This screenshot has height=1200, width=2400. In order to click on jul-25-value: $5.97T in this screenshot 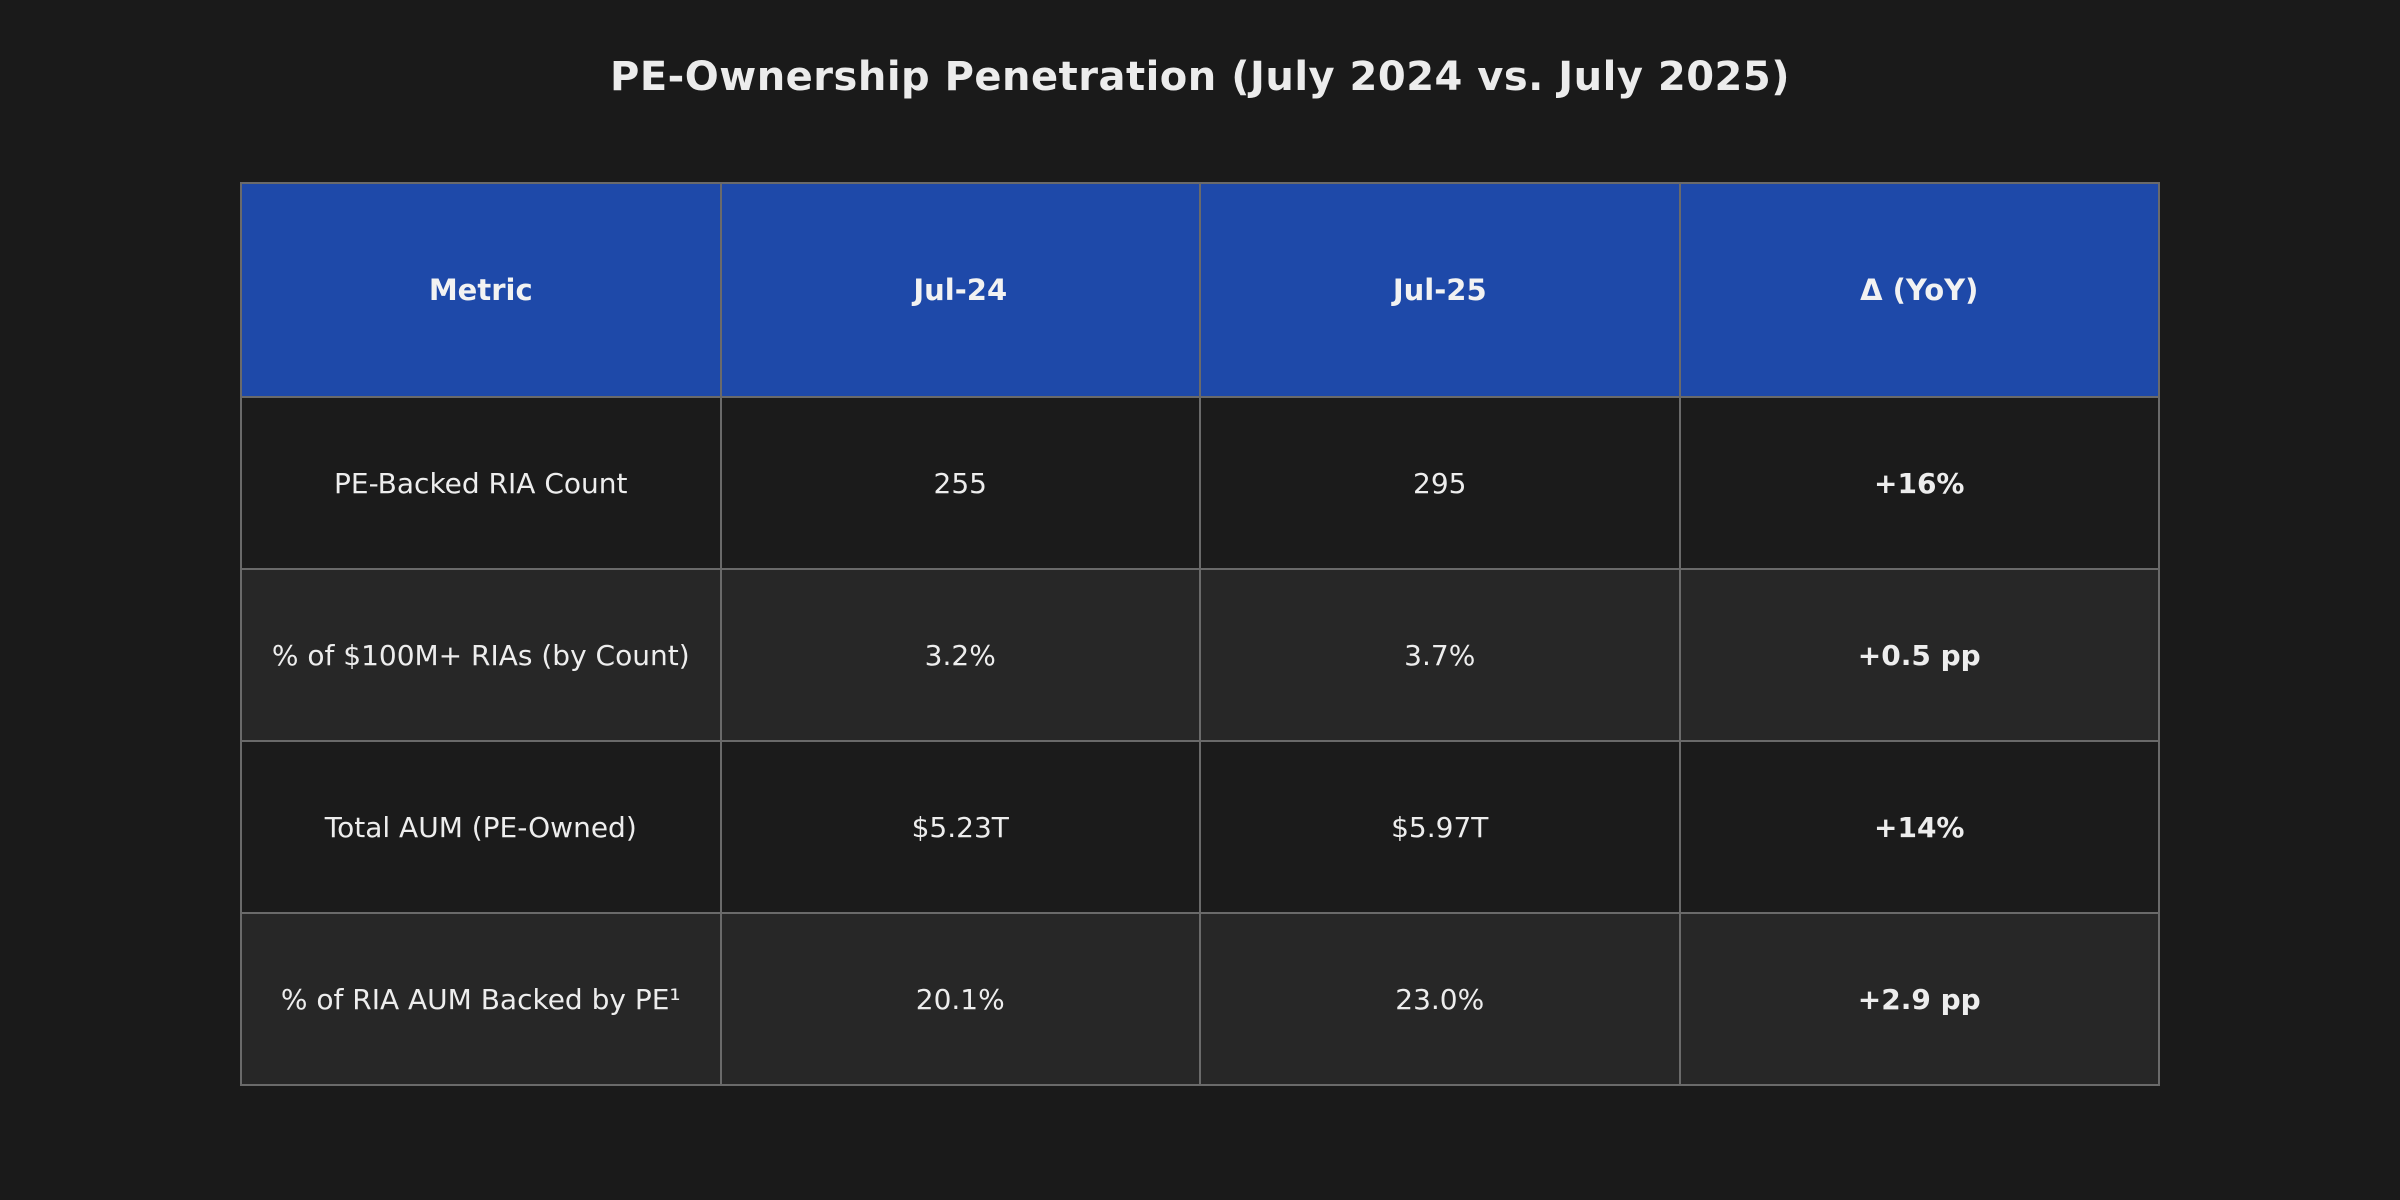, I will do `click(1440, 827)`.